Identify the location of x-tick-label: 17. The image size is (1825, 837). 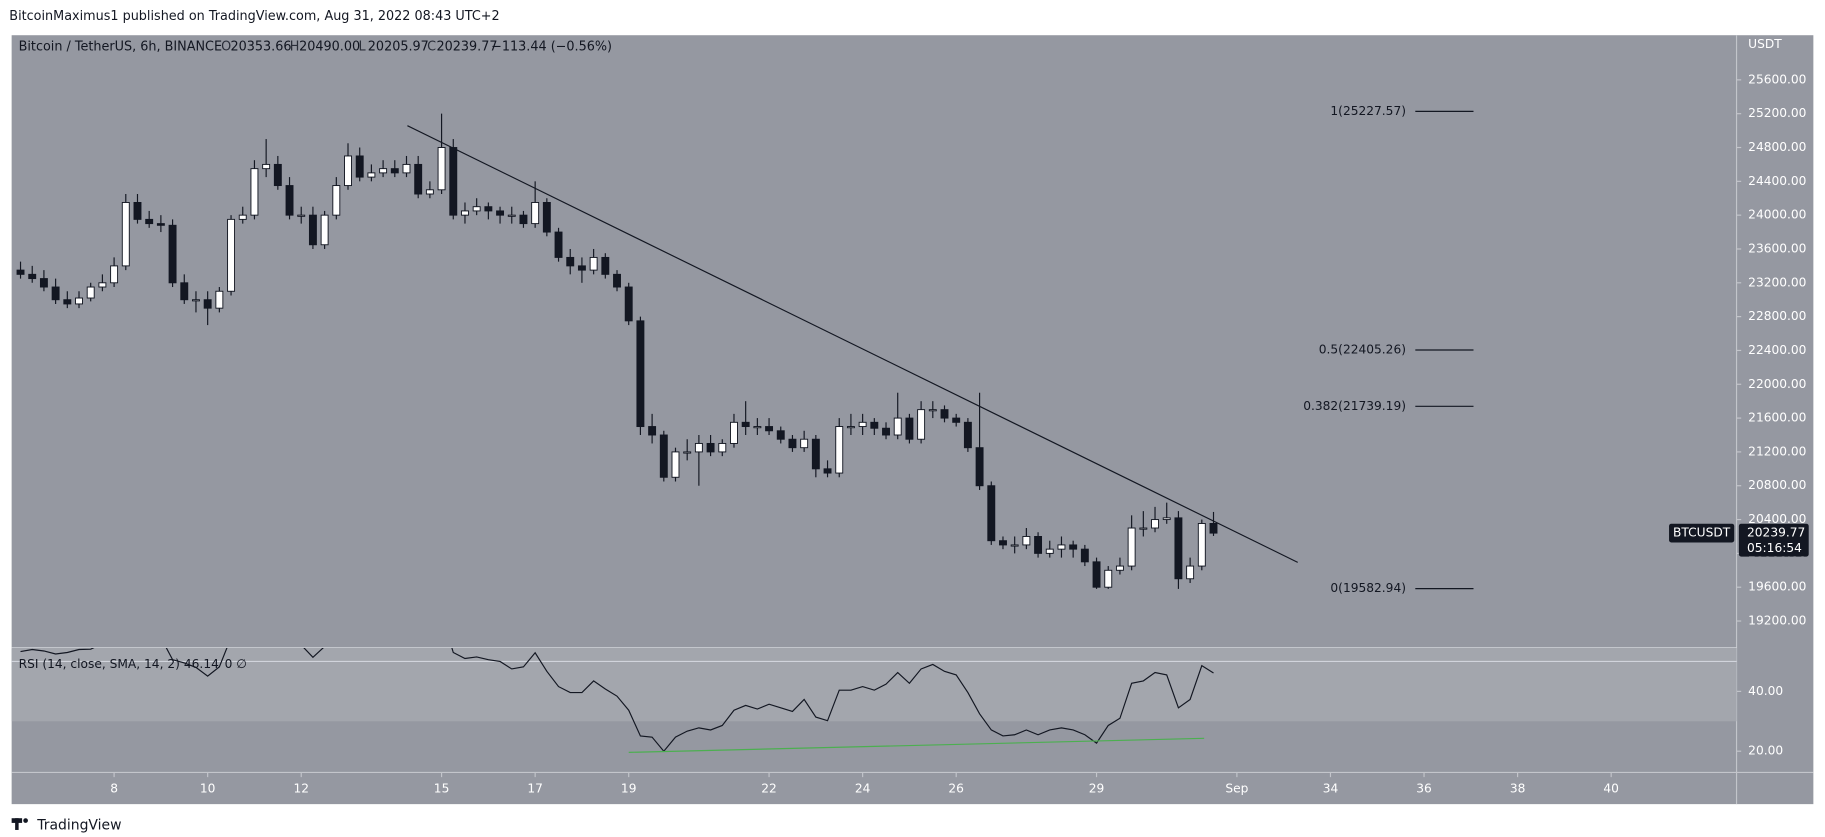
(535, 788).